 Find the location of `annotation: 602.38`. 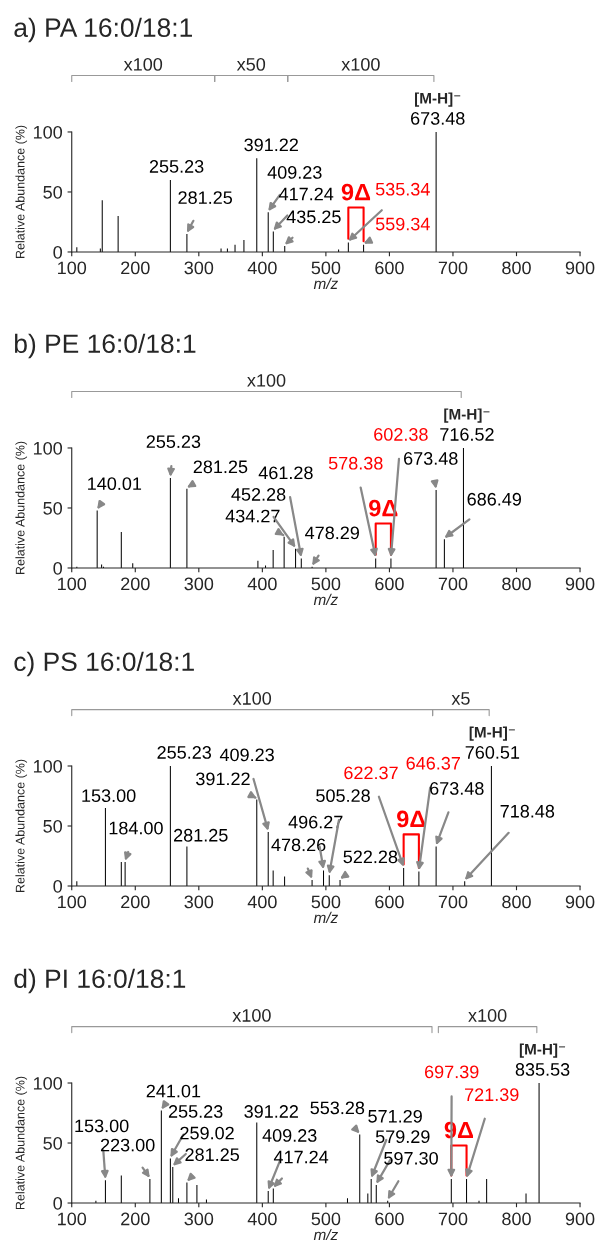

annotation: 602.38 is located at coordinates (401, 434).